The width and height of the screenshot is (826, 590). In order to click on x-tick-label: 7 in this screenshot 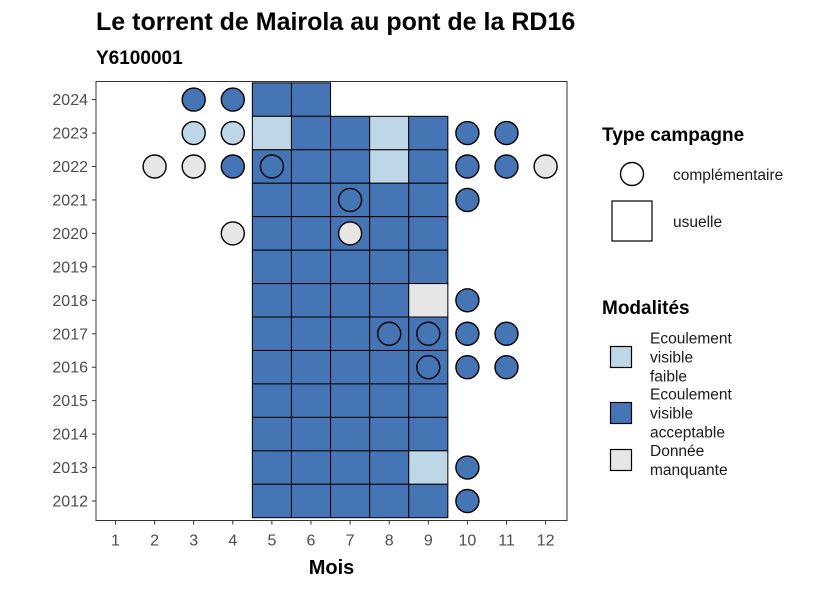, I will do `click(350, 541)`.